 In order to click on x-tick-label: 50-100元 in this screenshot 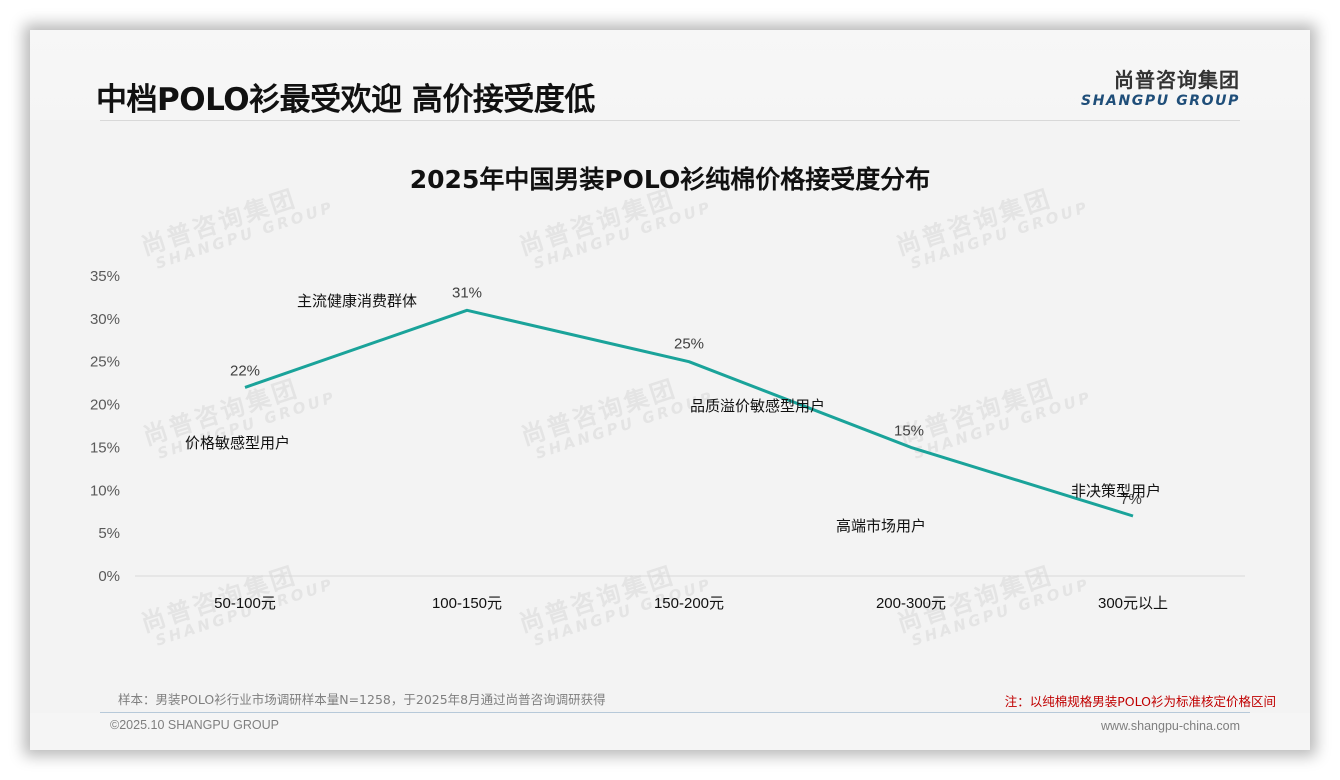, I will do `click(245, 603)`.